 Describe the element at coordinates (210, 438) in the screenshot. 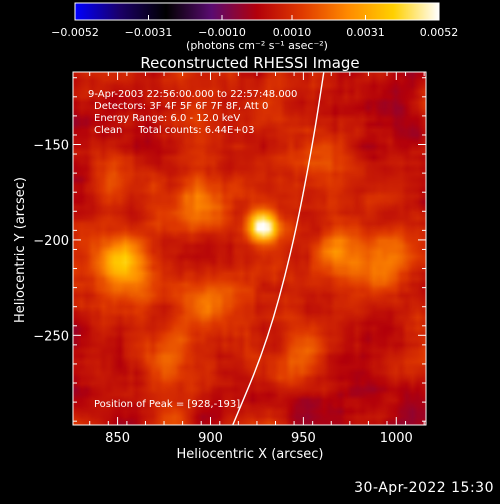

I see `x-tick-label: 900` at that location.